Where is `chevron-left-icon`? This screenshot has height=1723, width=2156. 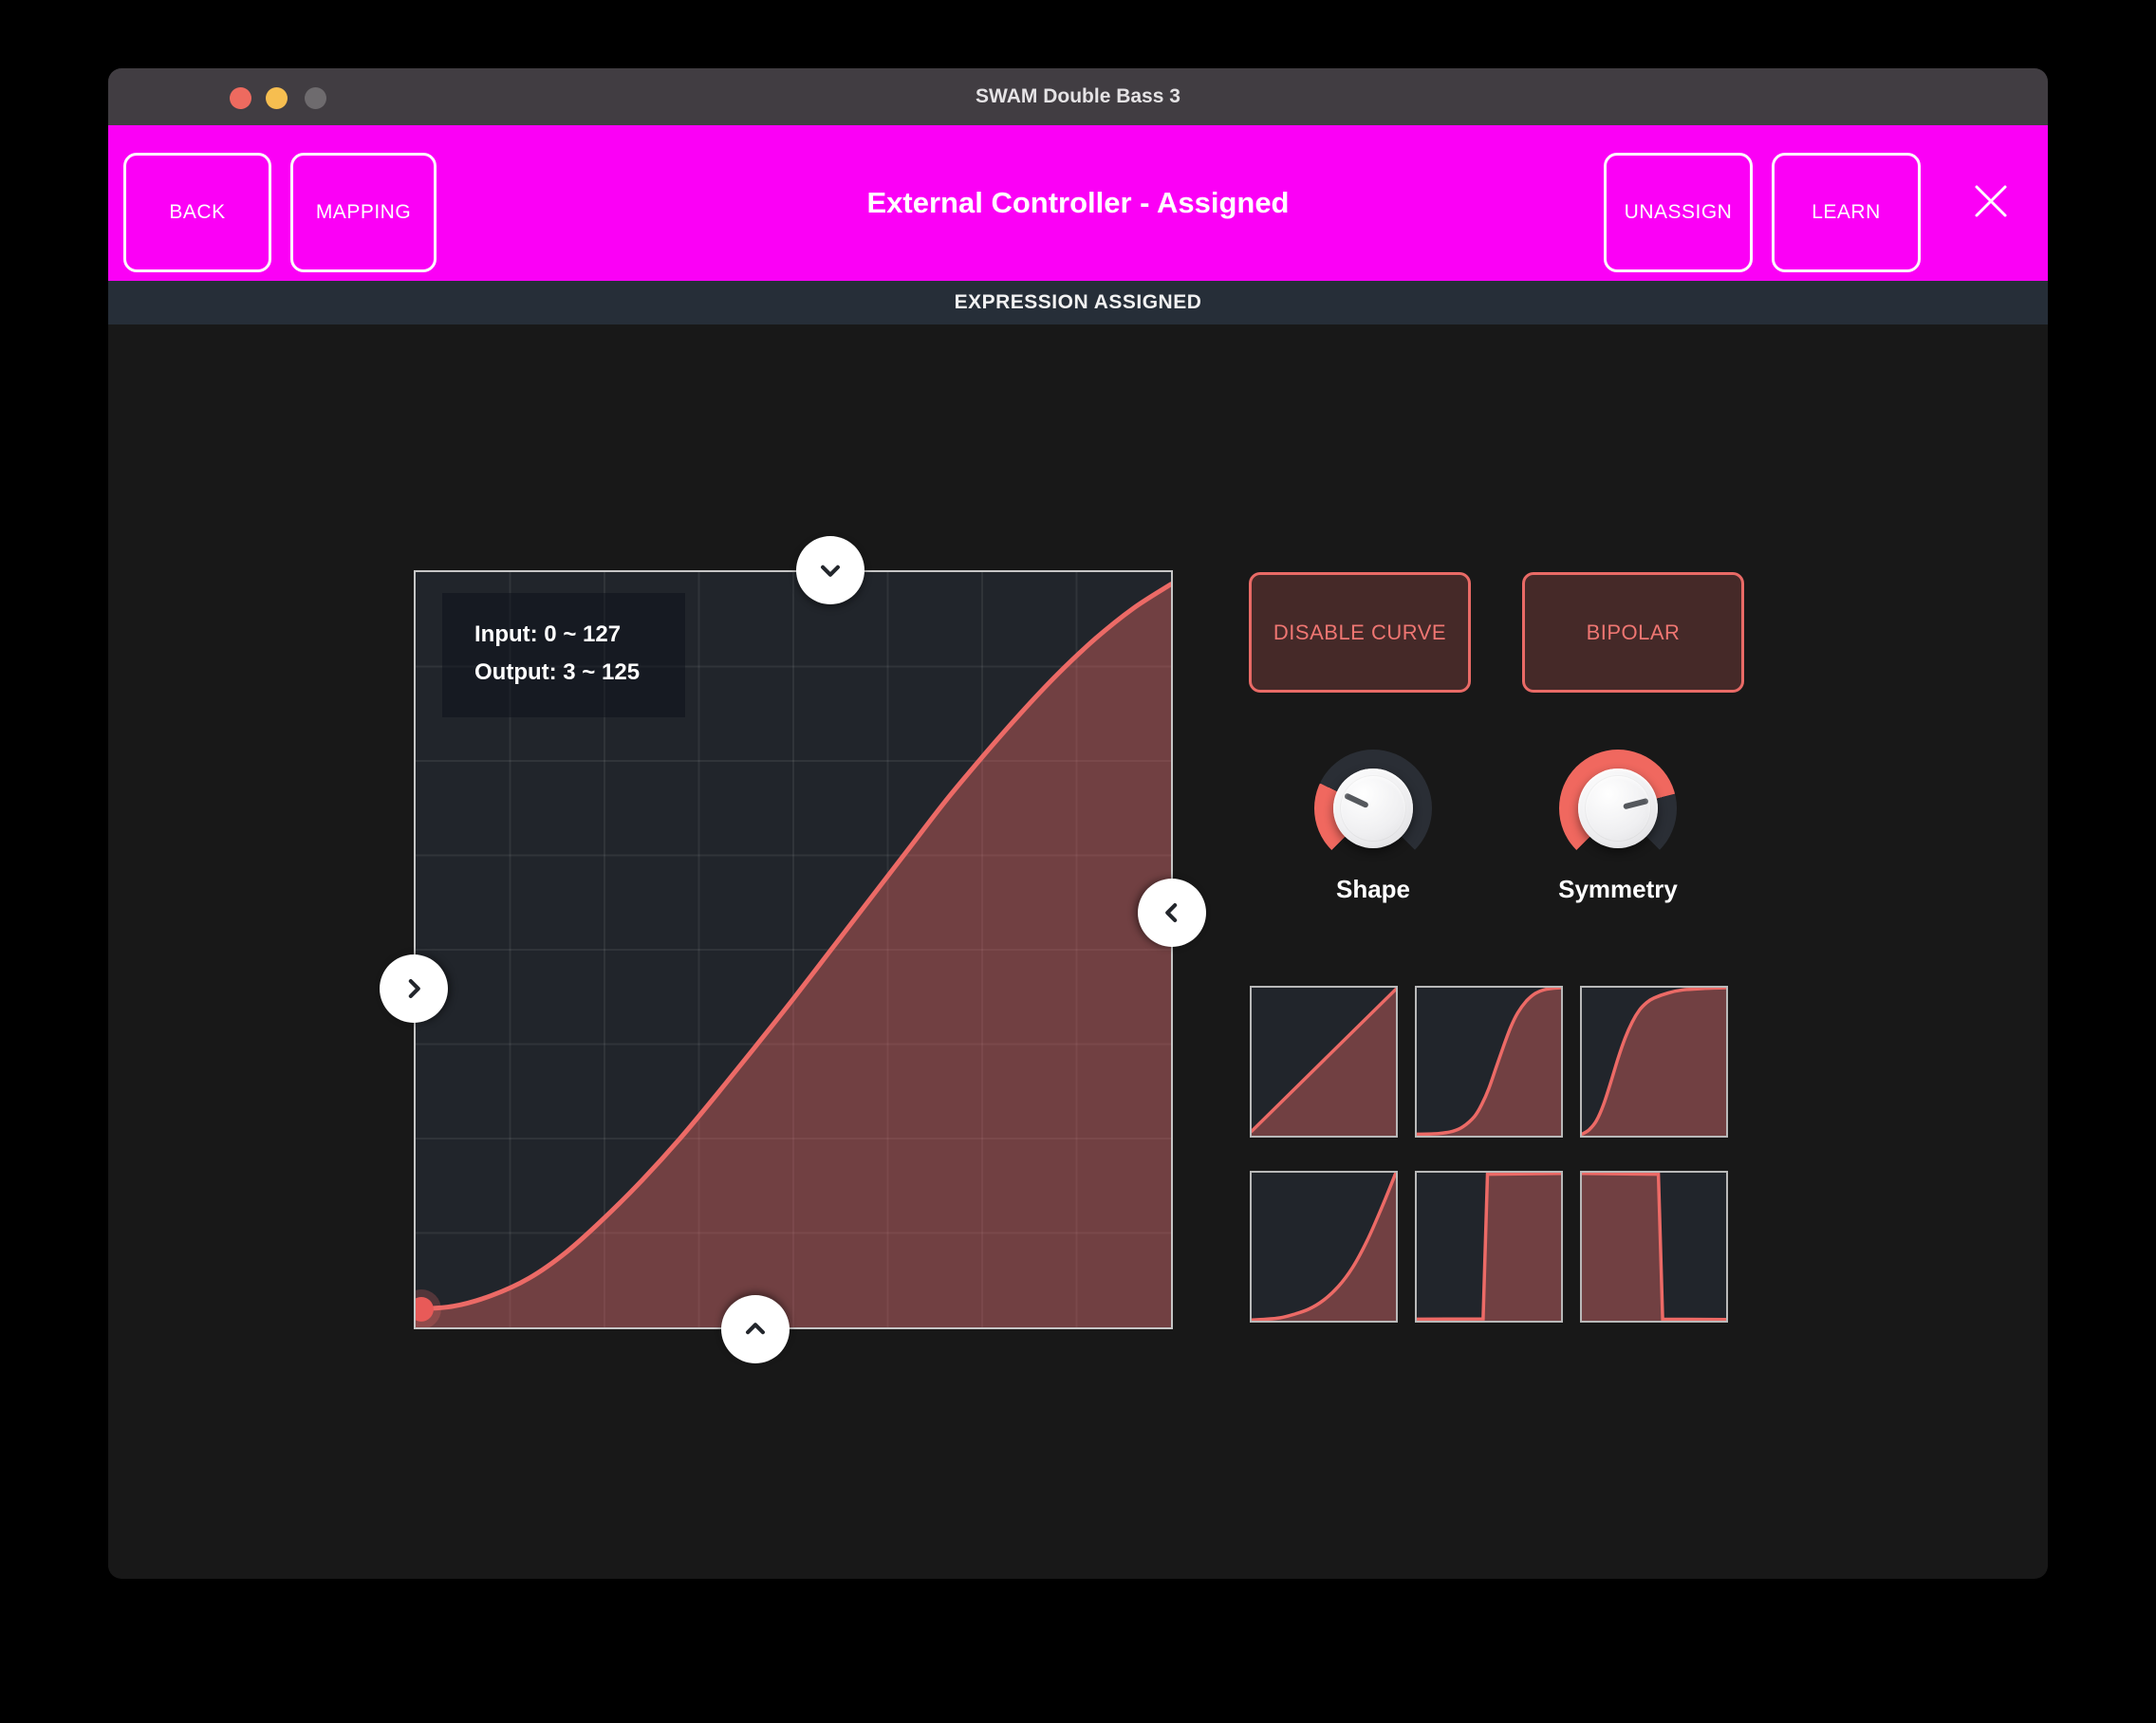 chevron-left-icon is located at coordinates (1171, 912).